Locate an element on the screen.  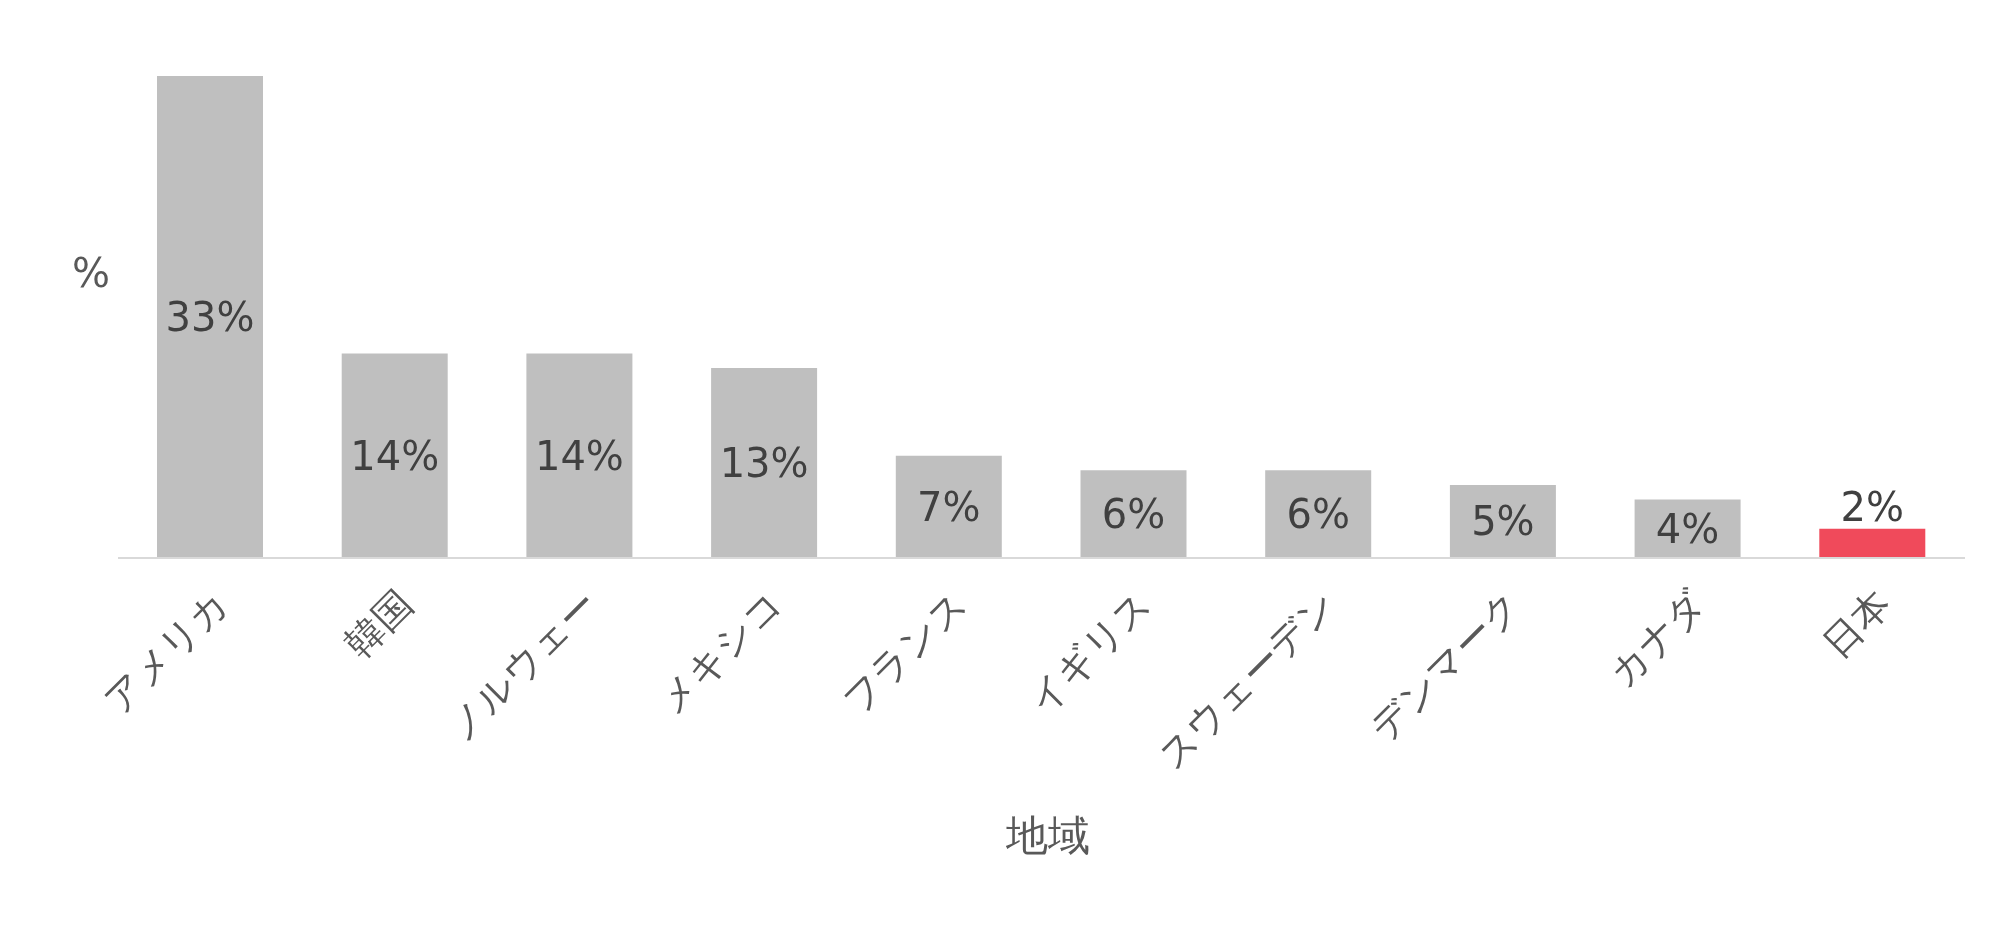
data-label: 5% is located at coordinates (1503, 521).